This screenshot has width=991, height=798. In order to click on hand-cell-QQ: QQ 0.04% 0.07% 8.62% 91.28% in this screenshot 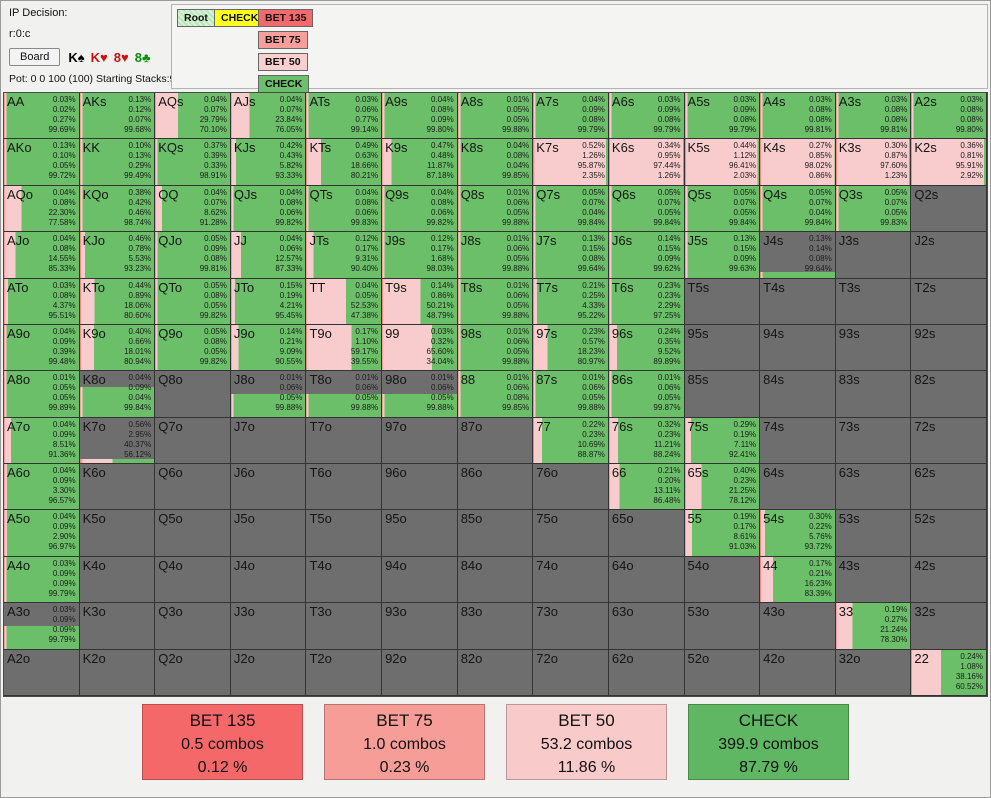, I will do `click(193, 209)`.